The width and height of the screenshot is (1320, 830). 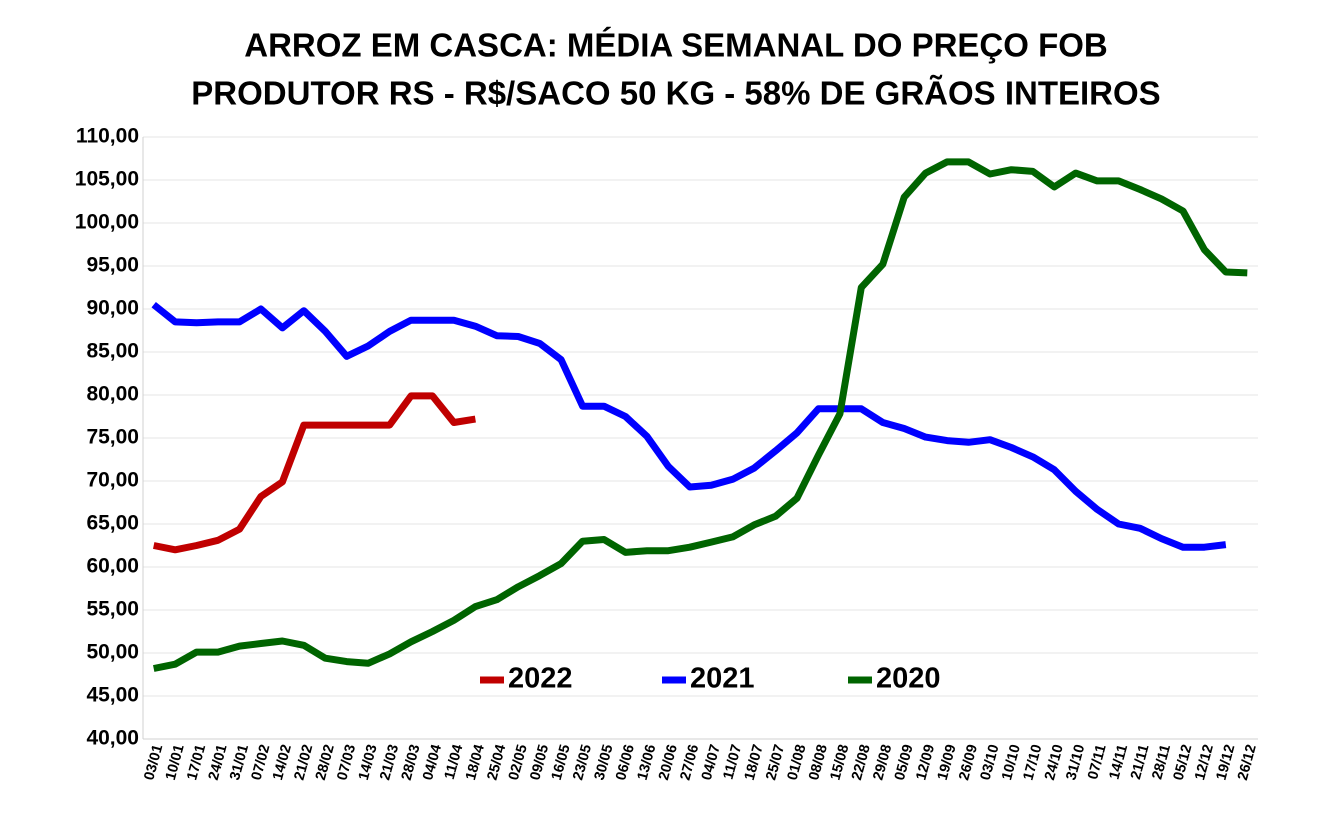 I want to click on y-tick-label: 90,00, so click(x=112, y=308).